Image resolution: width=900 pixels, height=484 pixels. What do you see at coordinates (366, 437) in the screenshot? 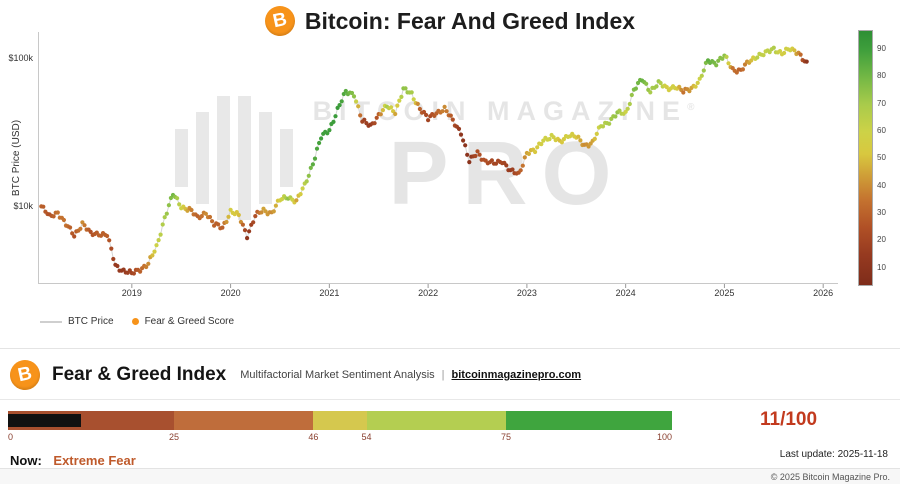
I see `gauge-tick-label: 54` at bounding box center [366, 437].